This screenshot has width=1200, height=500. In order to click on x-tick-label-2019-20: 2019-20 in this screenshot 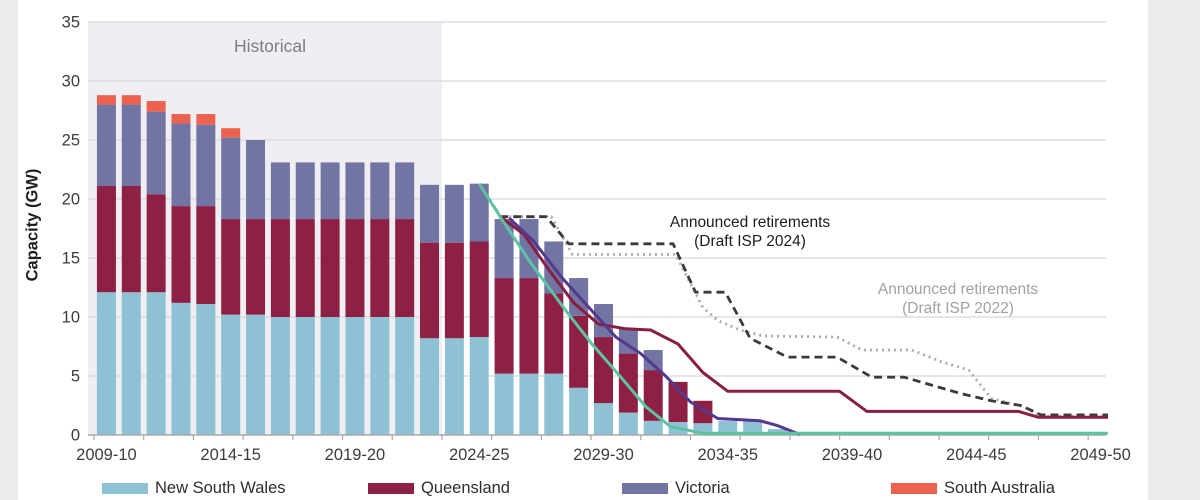, I will do `click(355, 455)`.